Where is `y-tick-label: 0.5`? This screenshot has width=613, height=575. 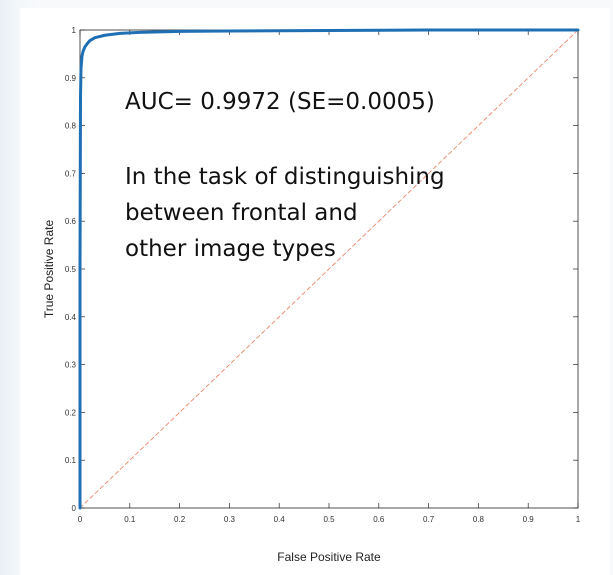 y-tick-label: 0.5 is located at coordinates (71, 269).